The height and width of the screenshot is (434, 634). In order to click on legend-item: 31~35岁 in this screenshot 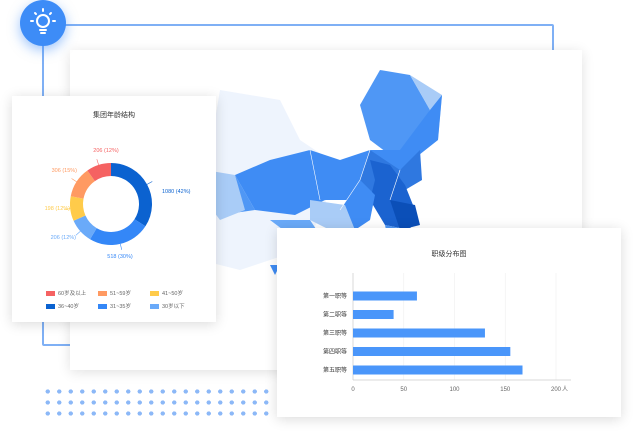, I will do `click(114, 306)`.